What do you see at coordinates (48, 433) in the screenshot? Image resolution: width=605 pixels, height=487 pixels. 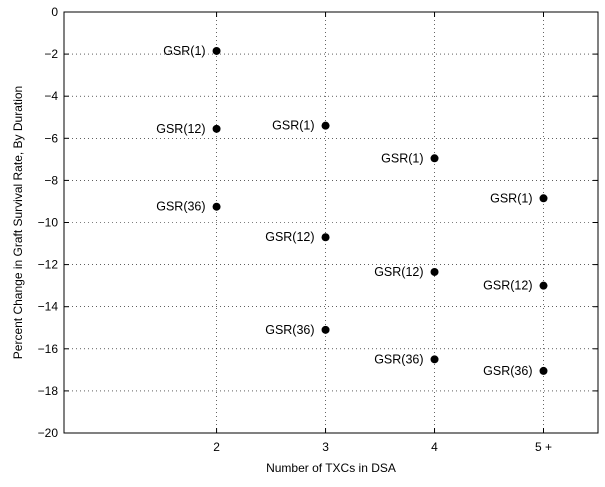 I see `y-tick-label: −20` at bounding box center [48, 433].